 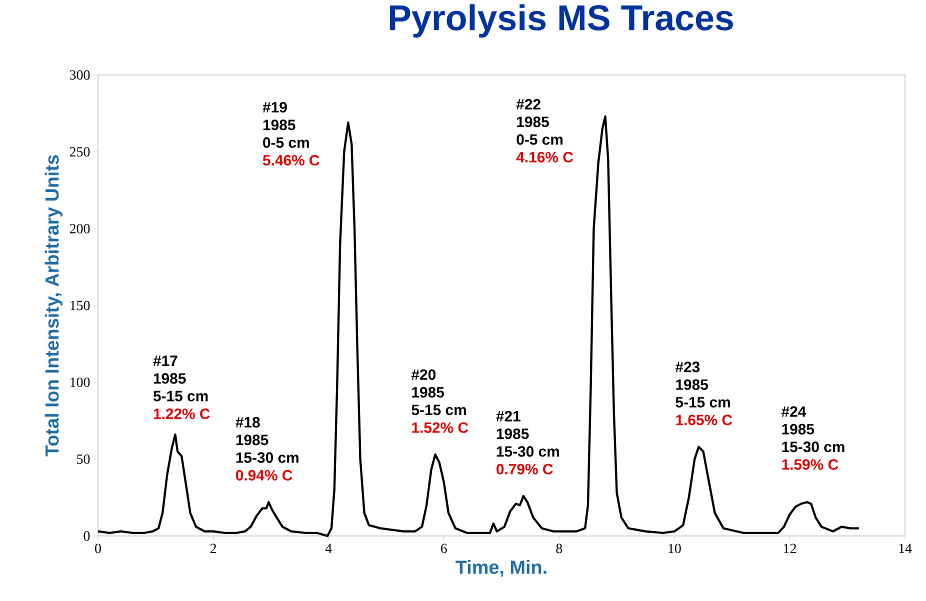 What do you see at coordinates (80, 152) in the screenshot?
I see `y-tick-label: 250` at bounding box center [80, 152].